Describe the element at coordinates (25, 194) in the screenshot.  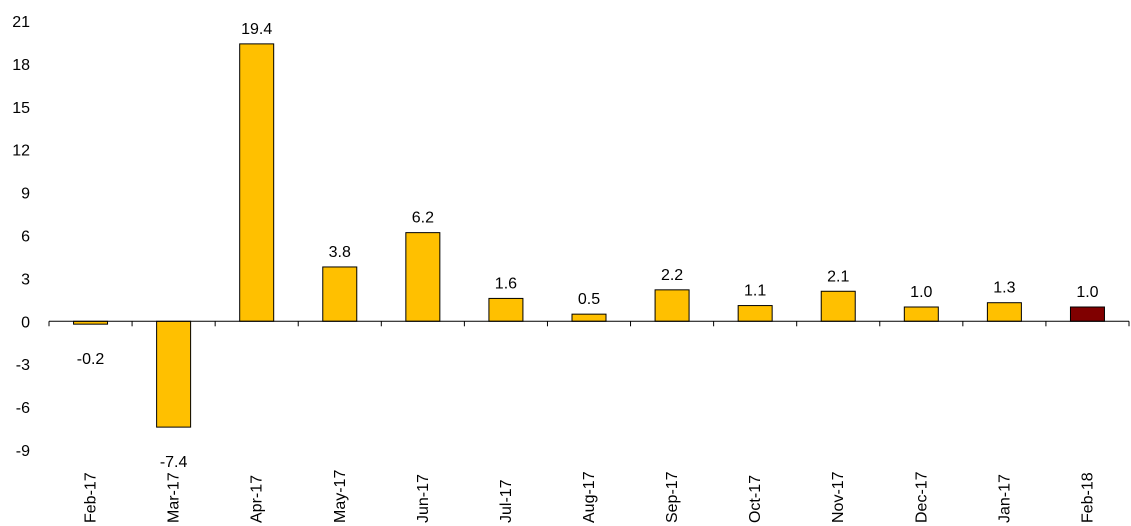
I see `y-tick-label: 9` at that location.